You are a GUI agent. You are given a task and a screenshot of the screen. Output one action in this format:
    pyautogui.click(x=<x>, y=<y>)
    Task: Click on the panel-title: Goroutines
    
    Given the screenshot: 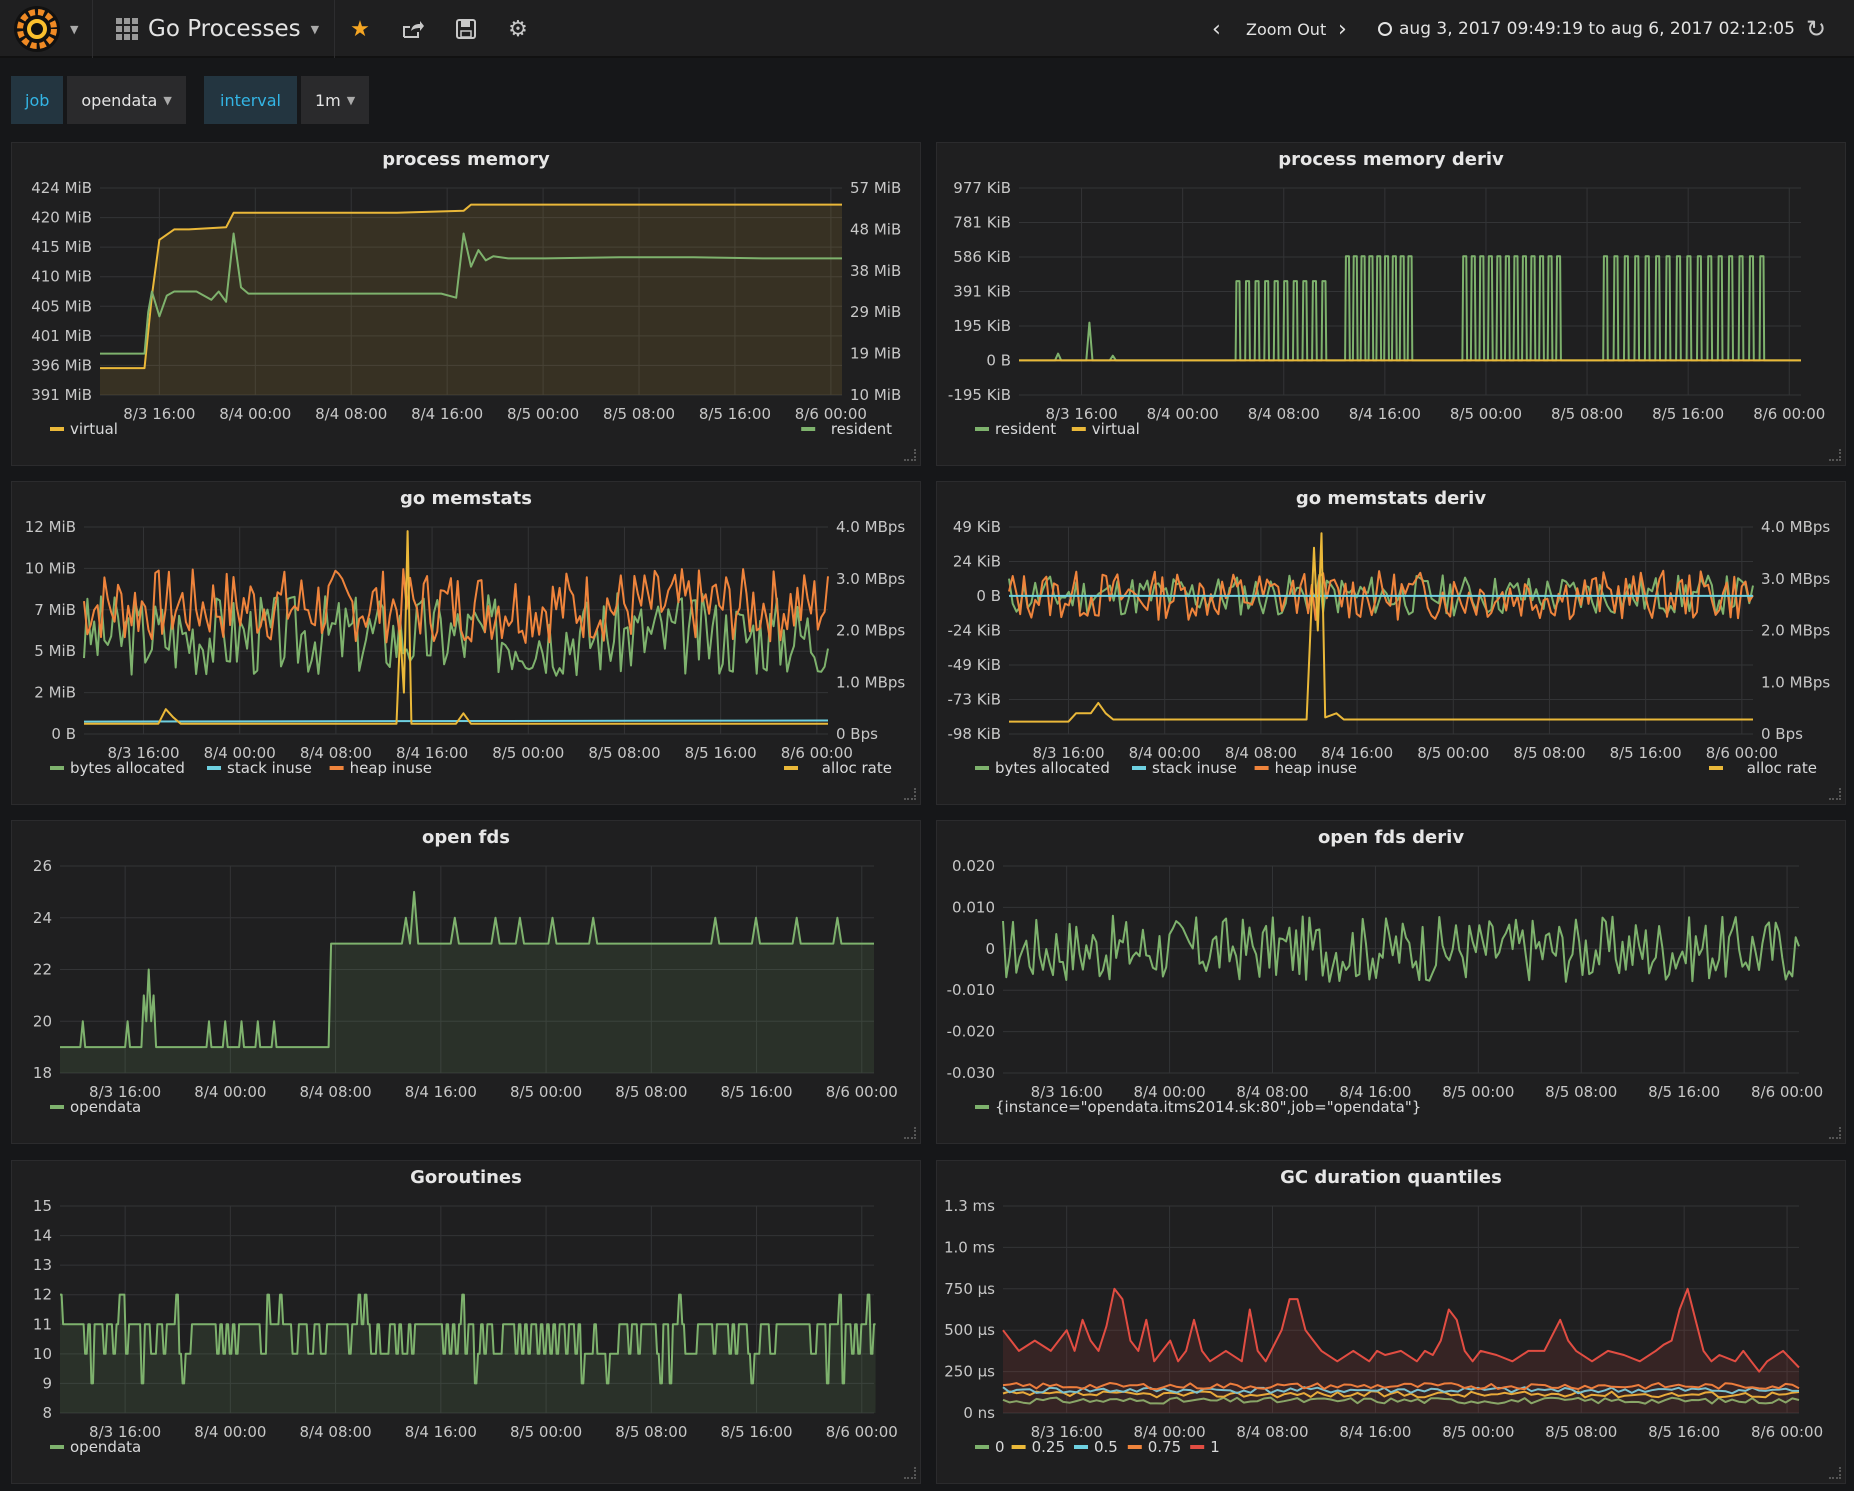 What is the action you would take?
    pyautogui.click(x=466, y=1177)
    